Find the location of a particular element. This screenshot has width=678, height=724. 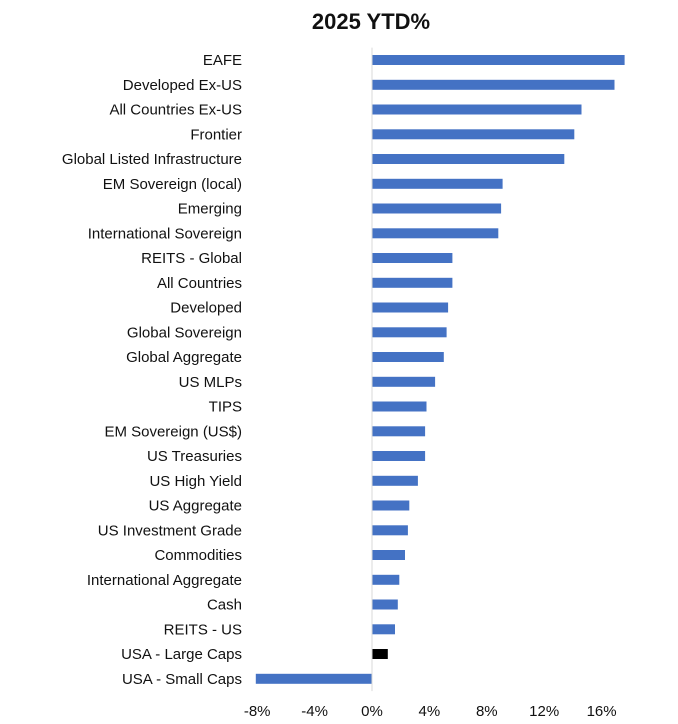

x-tick-label: 8% is located at coordinates (487, 711).